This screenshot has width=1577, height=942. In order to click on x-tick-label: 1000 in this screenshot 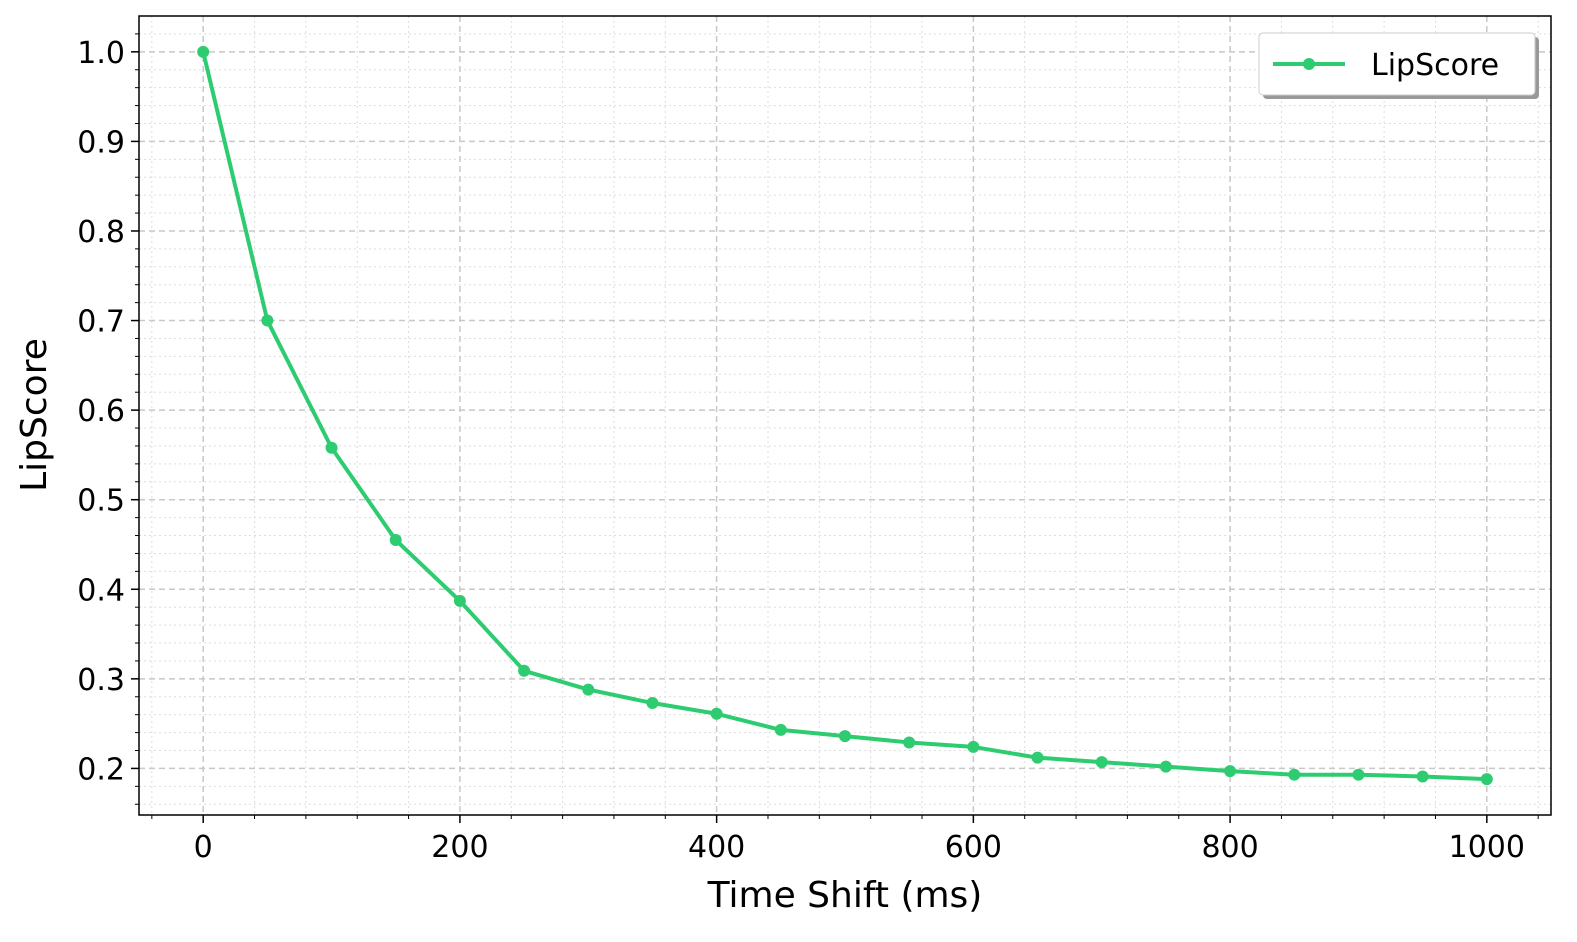, I will do `click(1487, 847)`.